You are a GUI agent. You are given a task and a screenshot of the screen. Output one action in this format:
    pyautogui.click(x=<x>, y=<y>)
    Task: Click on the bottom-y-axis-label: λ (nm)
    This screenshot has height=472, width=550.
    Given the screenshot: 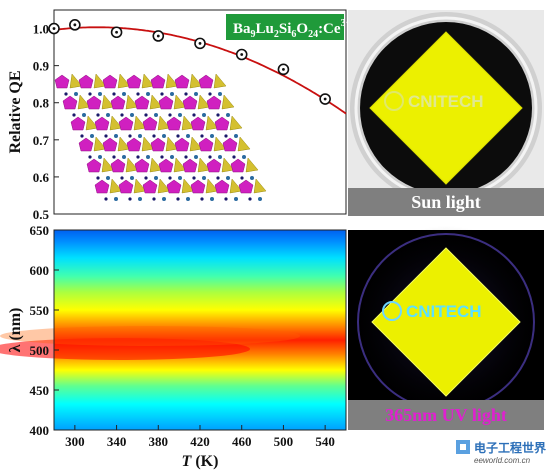 What is the action you would take?
    pyautogui.click(x=15, y=330)
    